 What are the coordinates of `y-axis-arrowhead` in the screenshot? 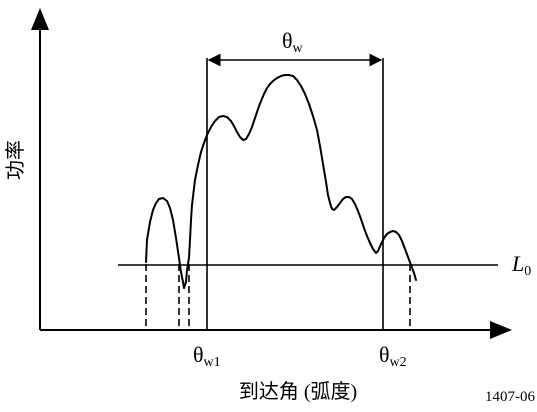 It's located at (40, 19).